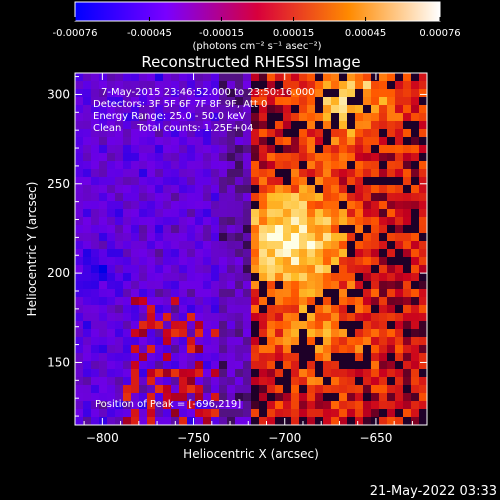 The height and width of the screenshot is (500, 500). I want to click on peak-position-label: Position of Peak = [-696,219], so click(168, 404).